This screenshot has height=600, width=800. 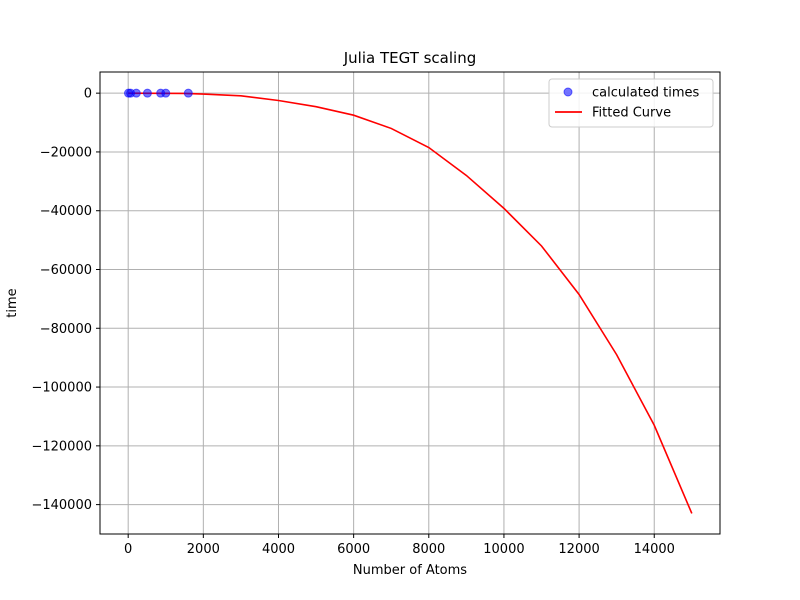 What do you see at coordinates (128, 549) in the screenshot?
I see `x-tick-label: 0` at bounding box center [128, 549].